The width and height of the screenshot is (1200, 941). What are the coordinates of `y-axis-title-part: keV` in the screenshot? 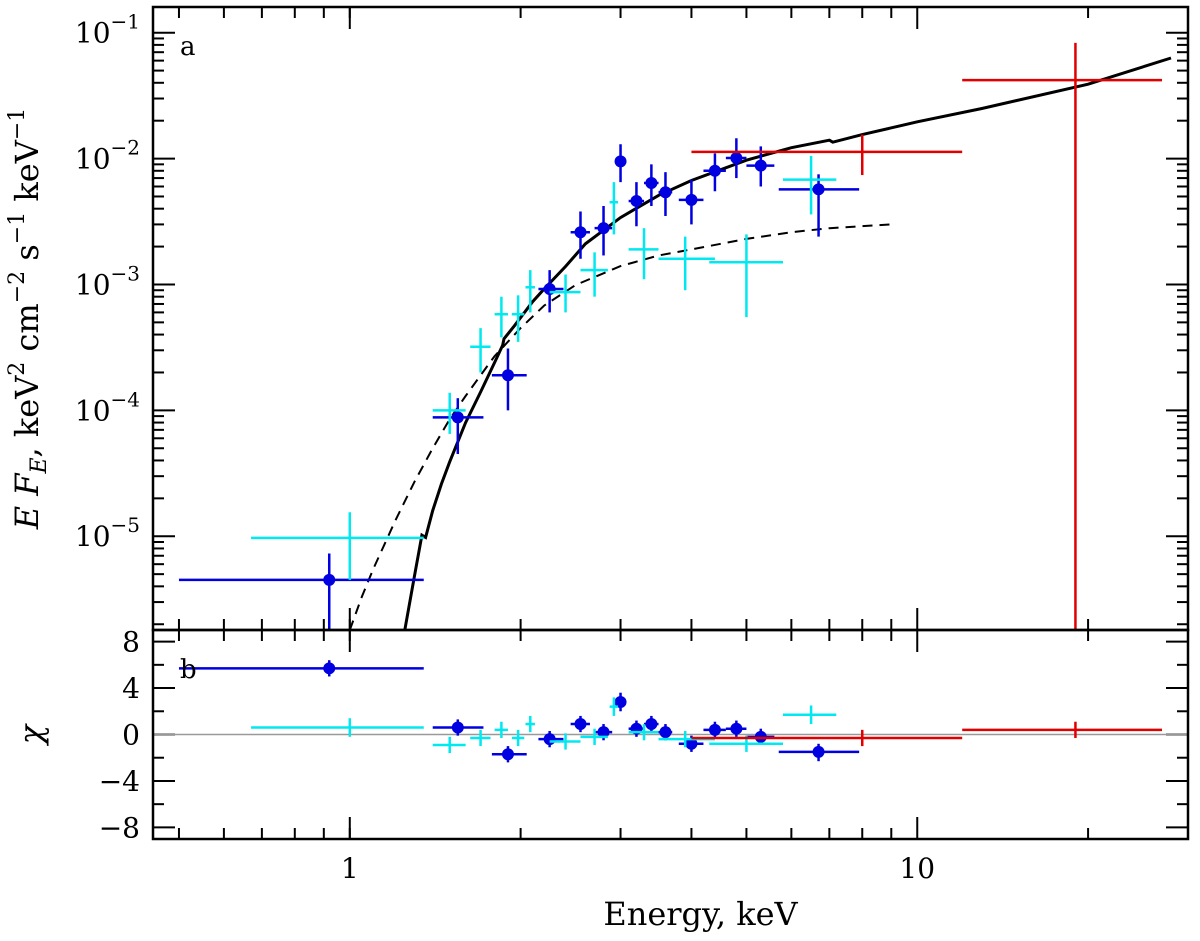 It's located at (27, 175).